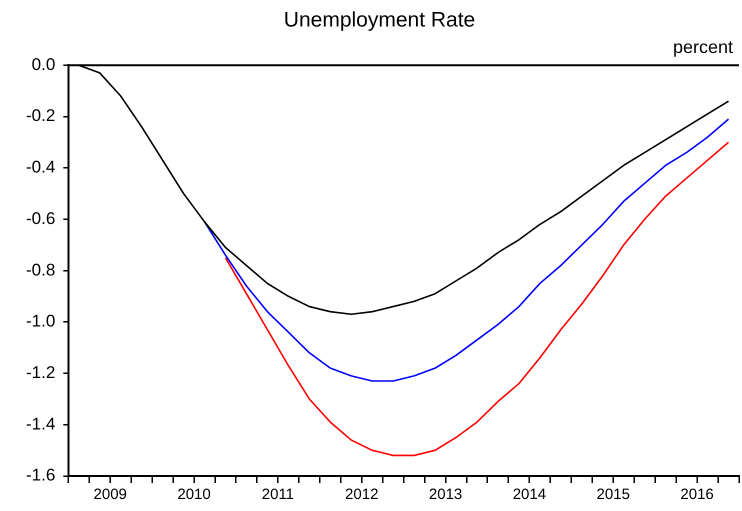  I want to click on x-tick-label: 2015, so click(613, 495).